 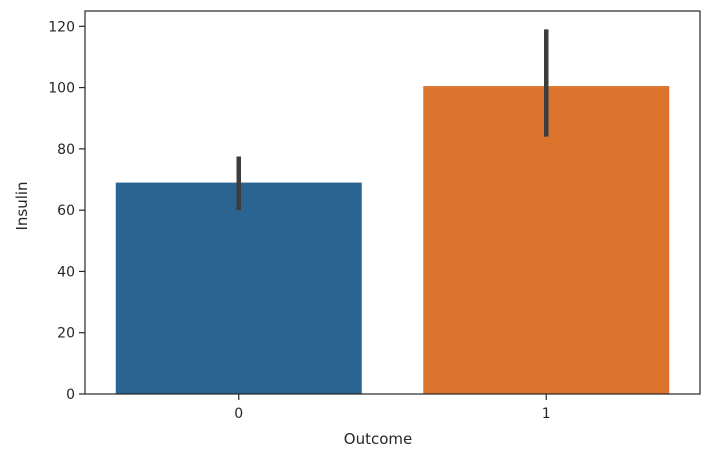 I want to click on y-tick-label-100: 100, so click(x=61, y=89).